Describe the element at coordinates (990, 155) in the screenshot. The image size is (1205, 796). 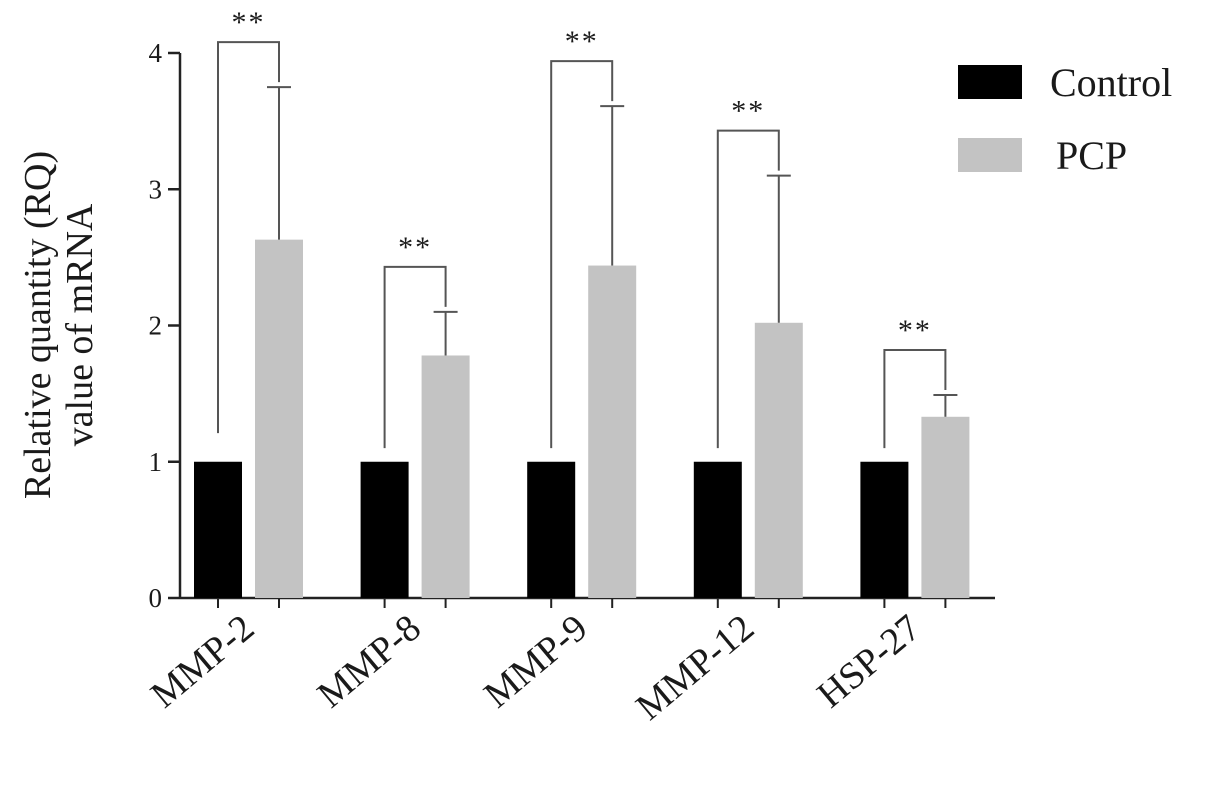
I see `legend-swatch-pcp` at that location.